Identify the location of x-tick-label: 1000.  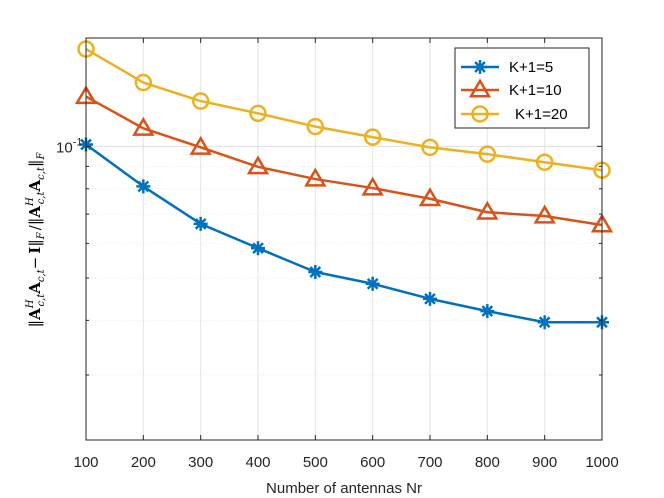
(601, 462).